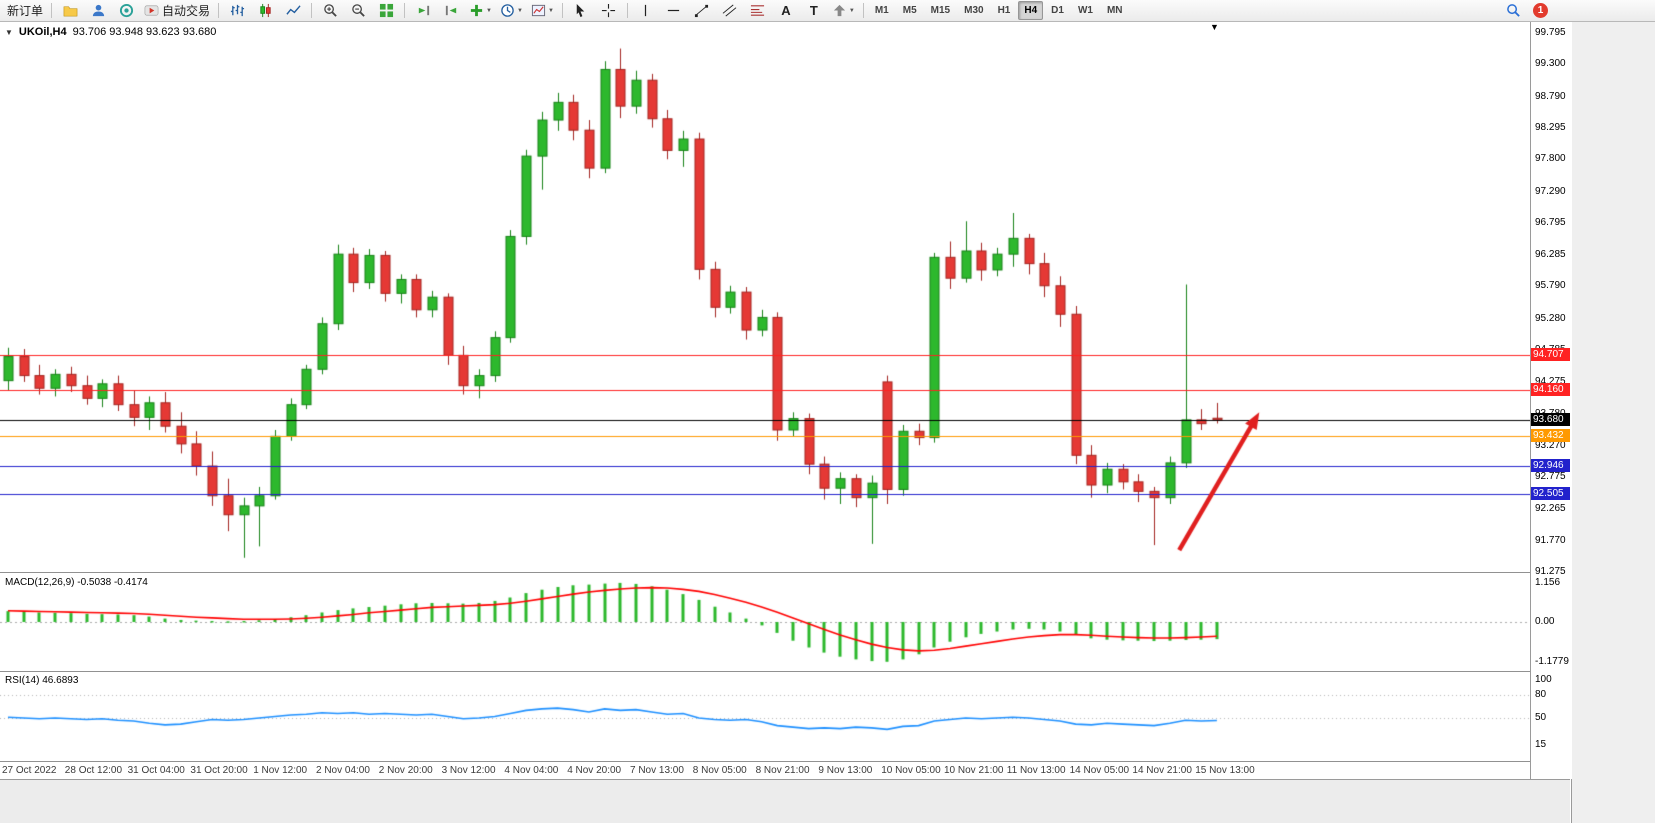 The image size is (1655, 823). I want to click on price-tick: 99.300, so click(1550, 64).